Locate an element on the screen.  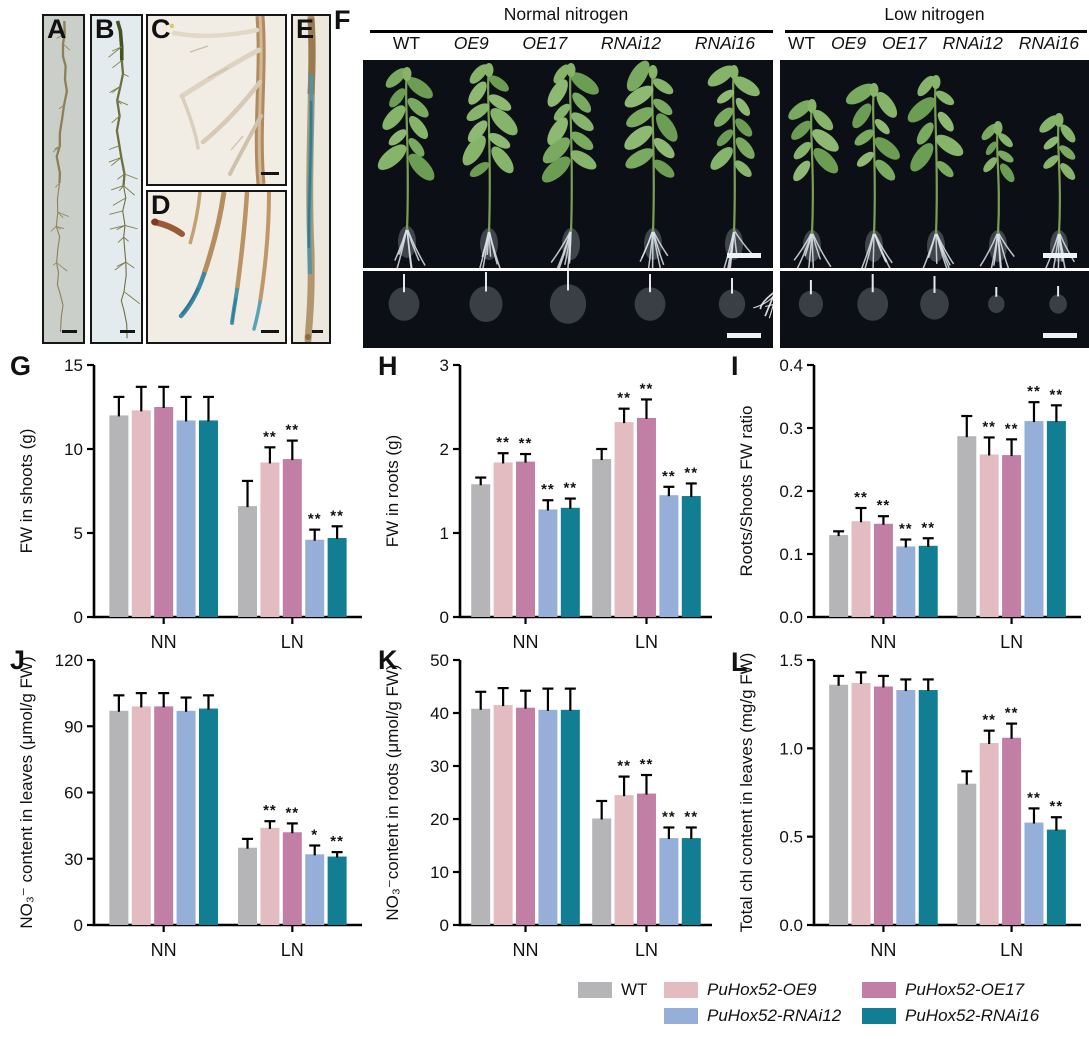
y-tick-label: 60 is located at coordinates (73, 793).